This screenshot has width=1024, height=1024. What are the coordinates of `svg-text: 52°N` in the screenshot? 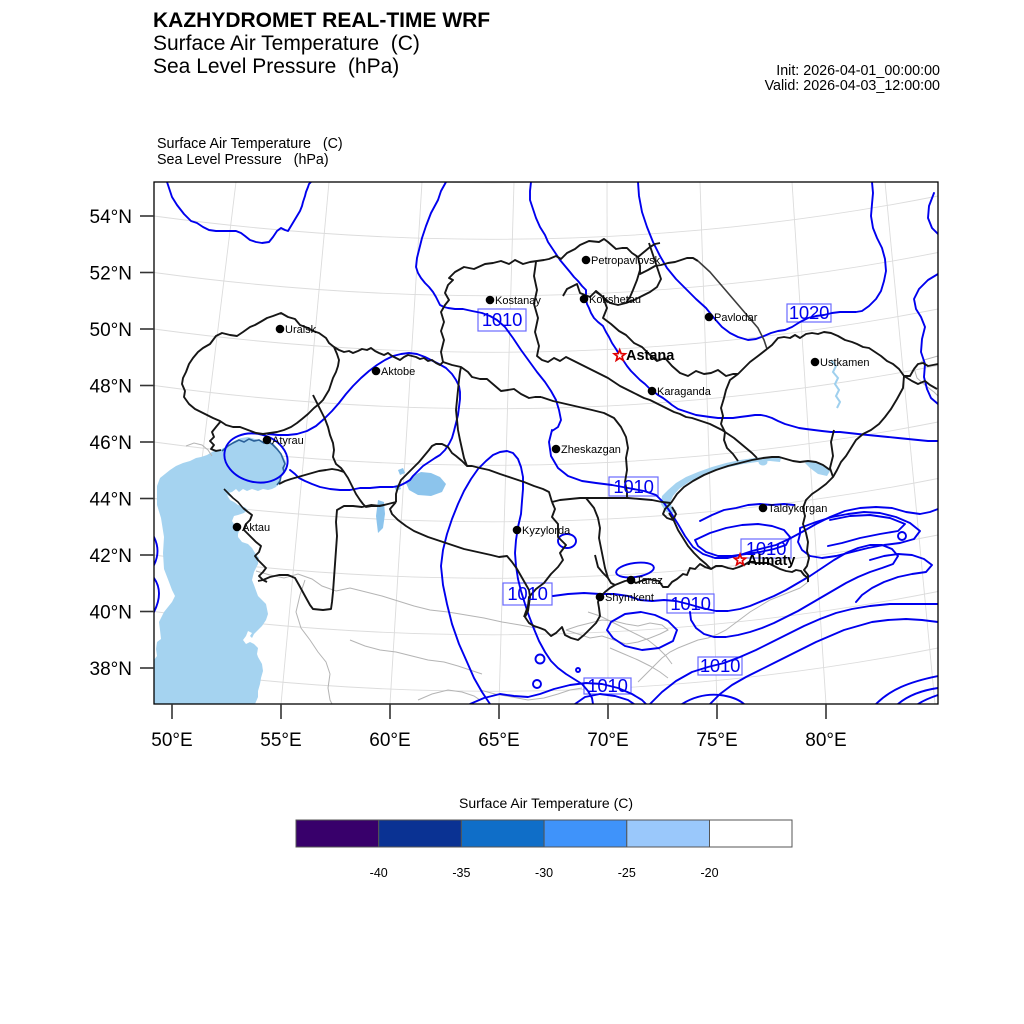 It's located at (111, 274).